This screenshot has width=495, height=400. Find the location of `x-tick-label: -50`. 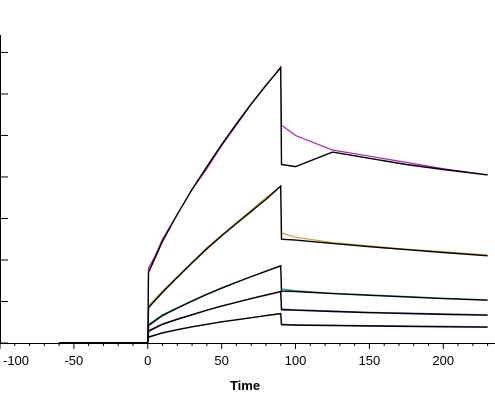

x-tick-label: -50 is located at coordinates (73, 360).